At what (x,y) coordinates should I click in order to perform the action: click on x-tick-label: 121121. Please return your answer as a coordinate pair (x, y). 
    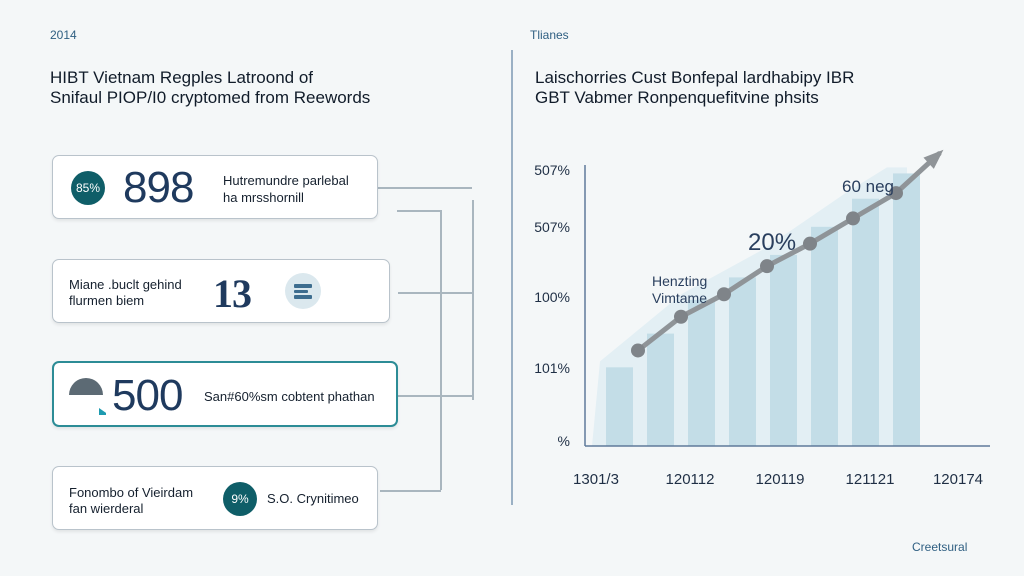
    Looking at the image, I should click on (870, 479).